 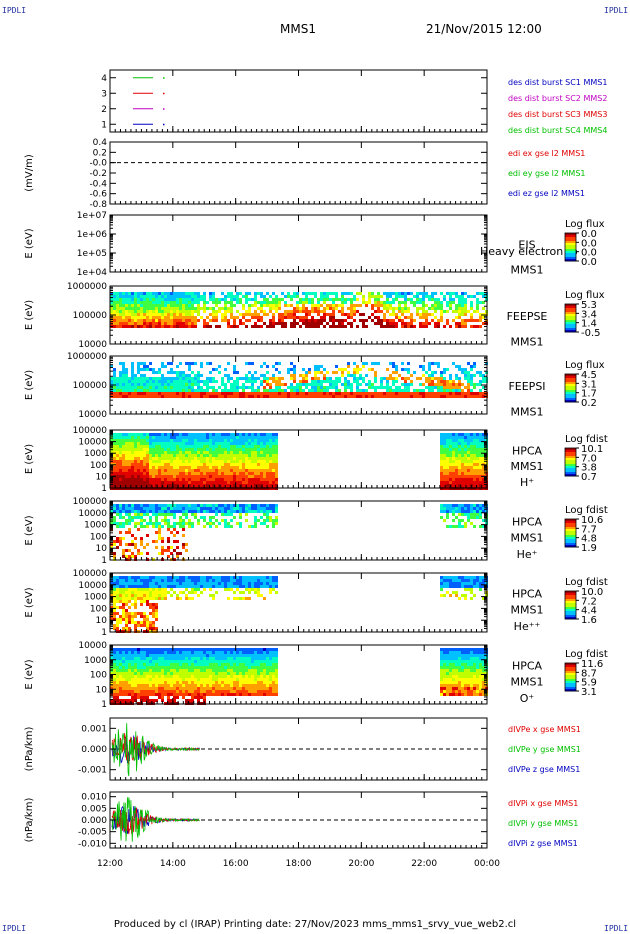 I want to click on legend-entry-1: dIVPe x gse MMS1, so click(x=544, y=729).